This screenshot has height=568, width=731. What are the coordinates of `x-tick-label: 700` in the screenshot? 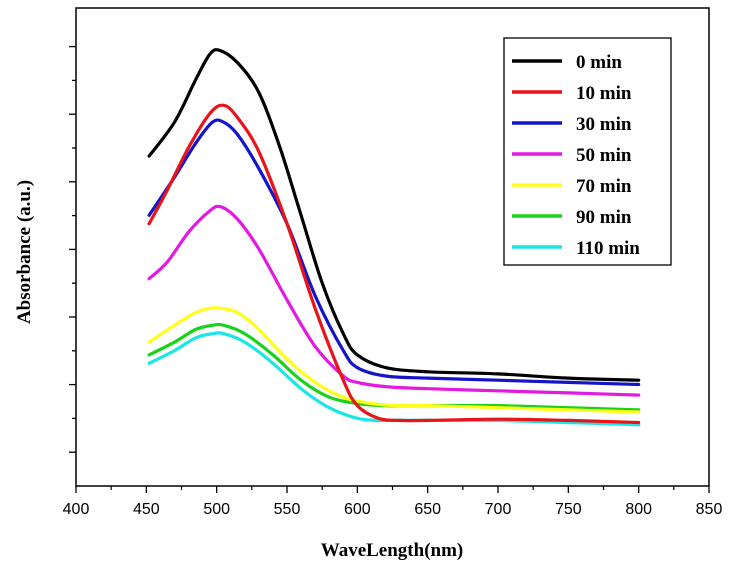 It's located at (498, 509).